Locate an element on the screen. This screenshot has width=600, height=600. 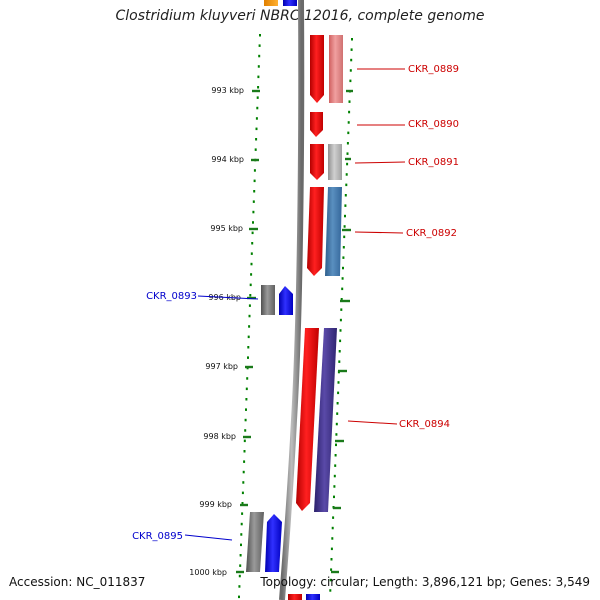
feature-ckr-0894-cds is located at coordinates (325, 420).